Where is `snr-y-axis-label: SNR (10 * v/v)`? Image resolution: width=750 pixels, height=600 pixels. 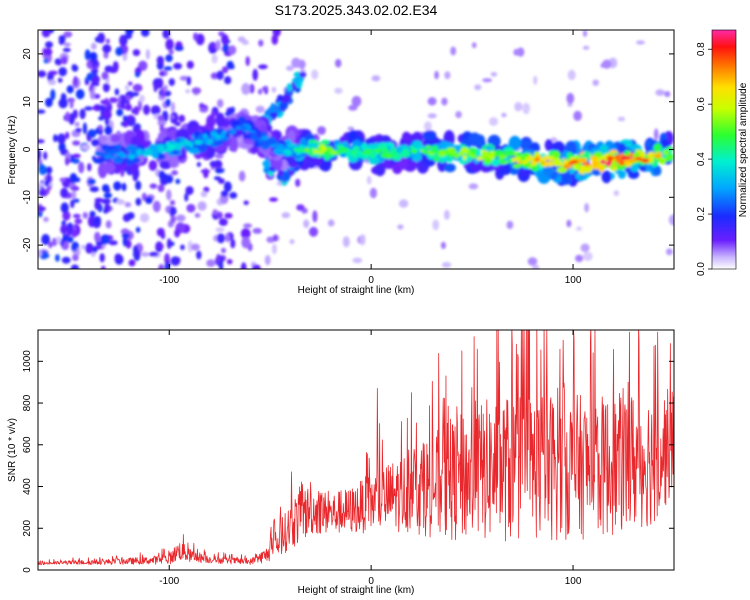
snr-y-axis-label: SNR (10 * v/v) is located at coordinates (12, 450).